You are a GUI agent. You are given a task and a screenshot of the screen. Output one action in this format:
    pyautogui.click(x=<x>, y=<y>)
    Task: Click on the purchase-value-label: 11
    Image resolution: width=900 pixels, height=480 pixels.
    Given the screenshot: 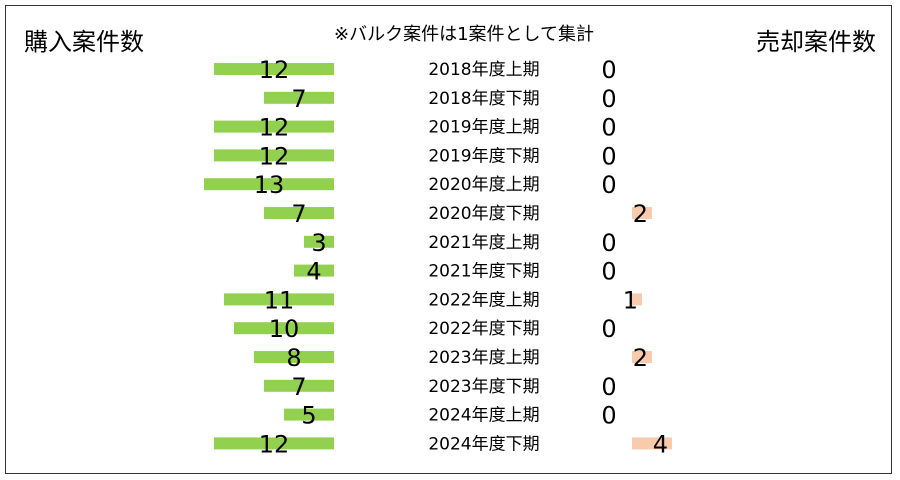 What is the action you would take?
    pyautogui.click(x=279, y=300)
    